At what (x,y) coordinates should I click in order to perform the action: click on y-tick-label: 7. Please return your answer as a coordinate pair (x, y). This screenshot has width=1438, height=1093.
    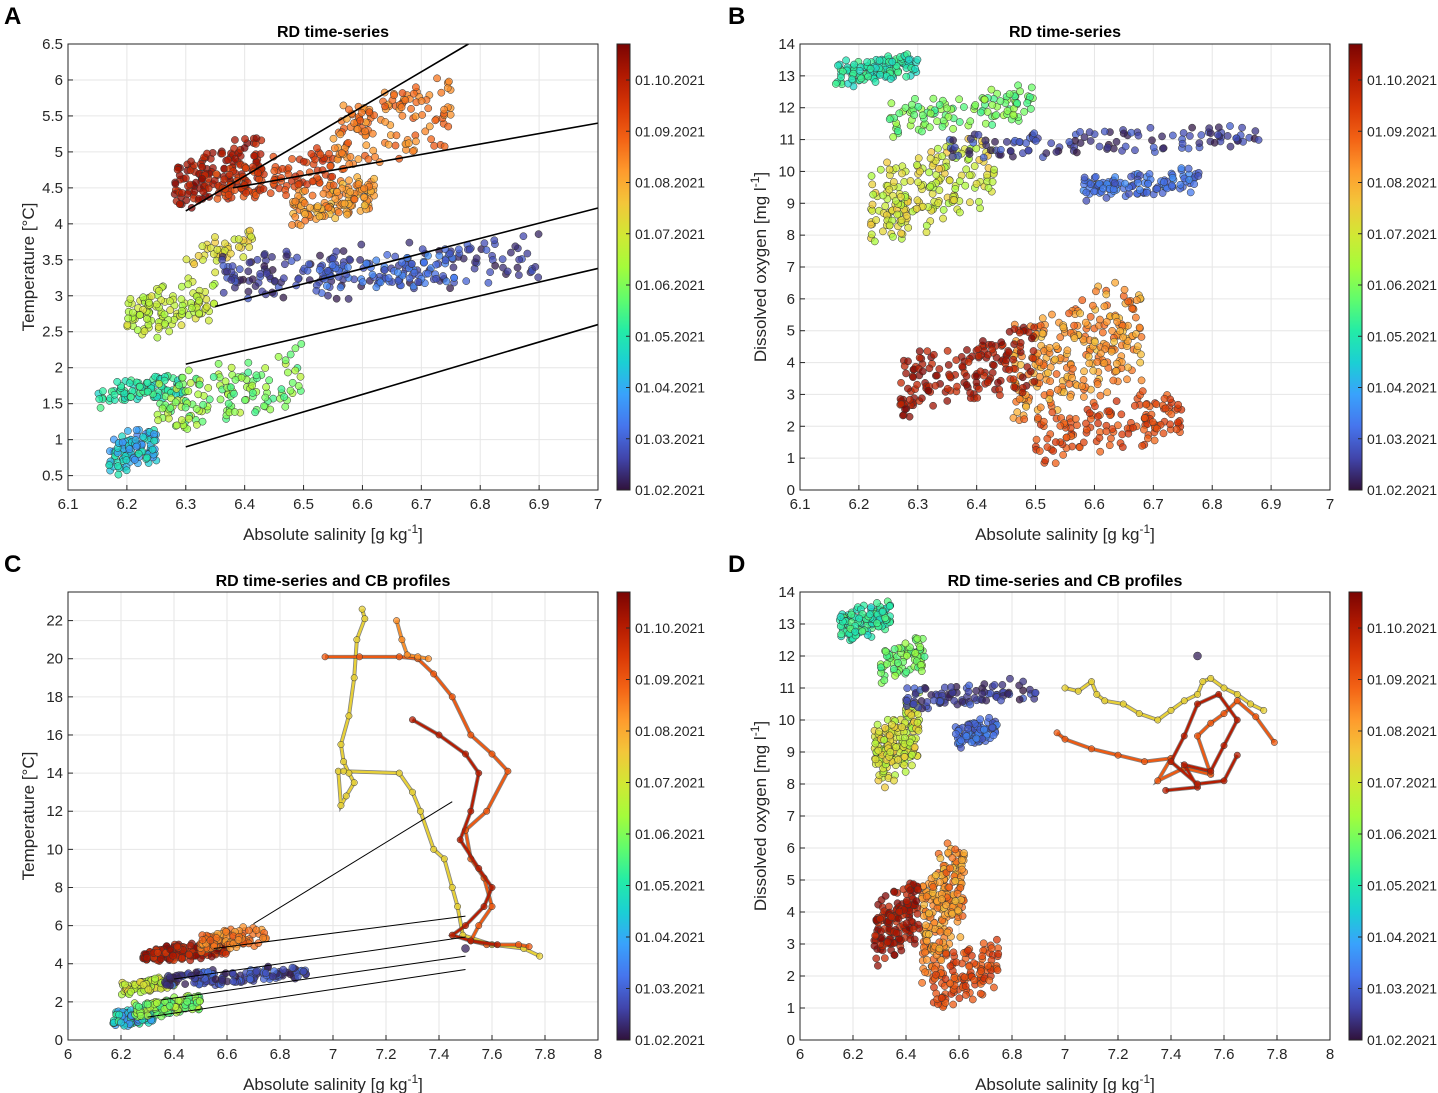
    Looking at the image, I should click on (791, 816).